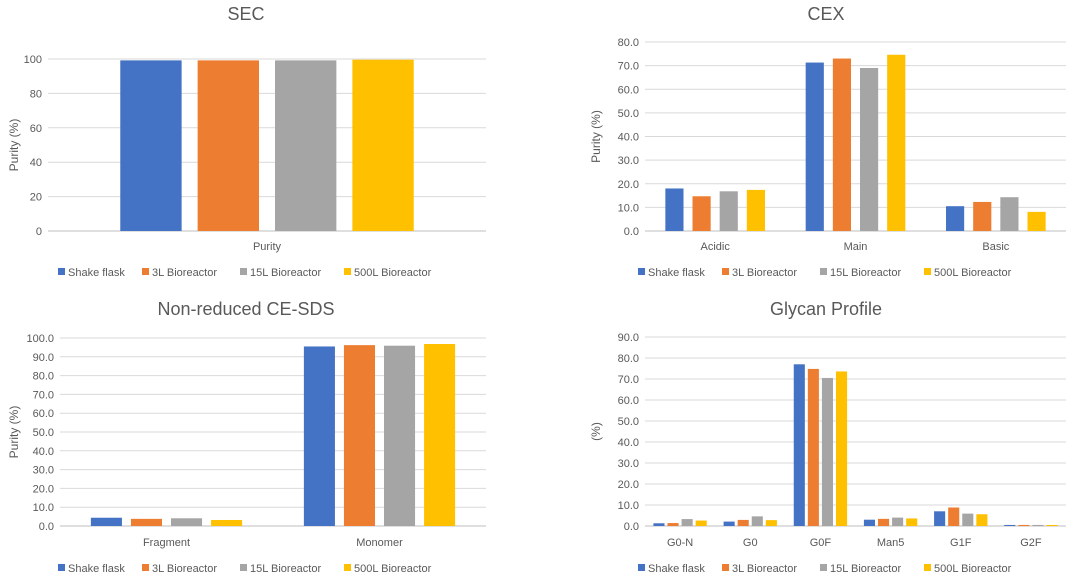  I want to click on x-category-label: G0, so click(750, 543).